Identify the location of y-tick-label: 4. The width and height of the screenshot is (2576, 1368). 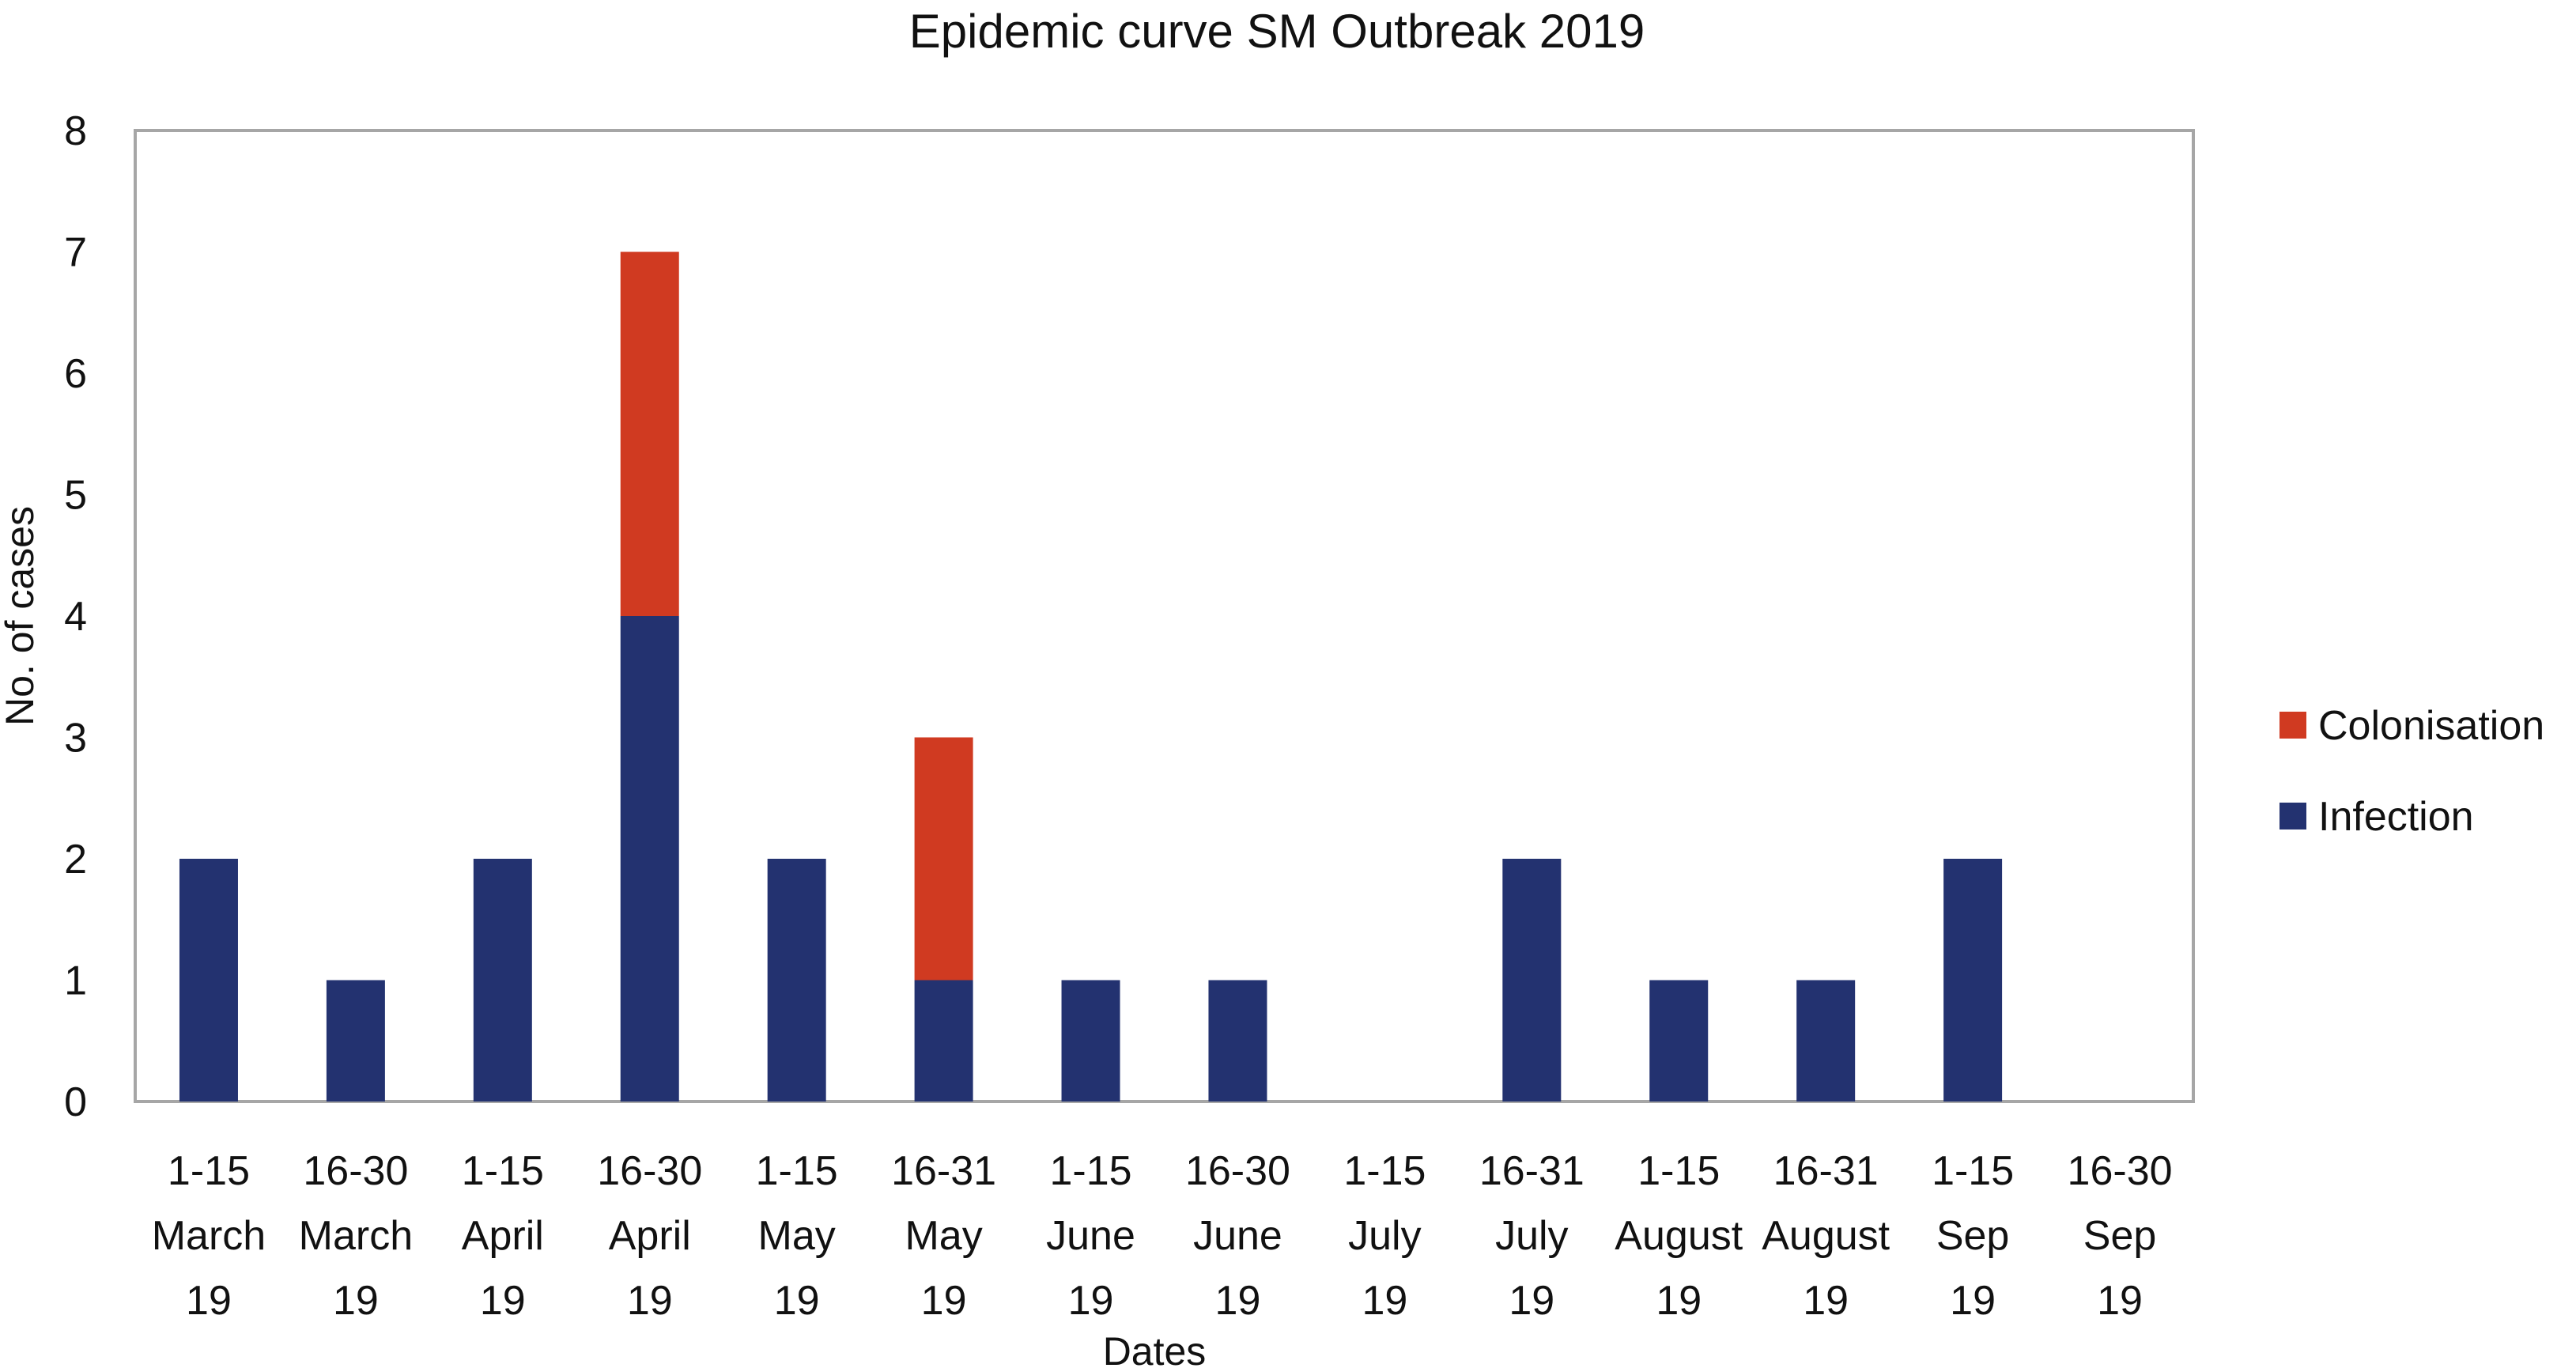
(75, 617).